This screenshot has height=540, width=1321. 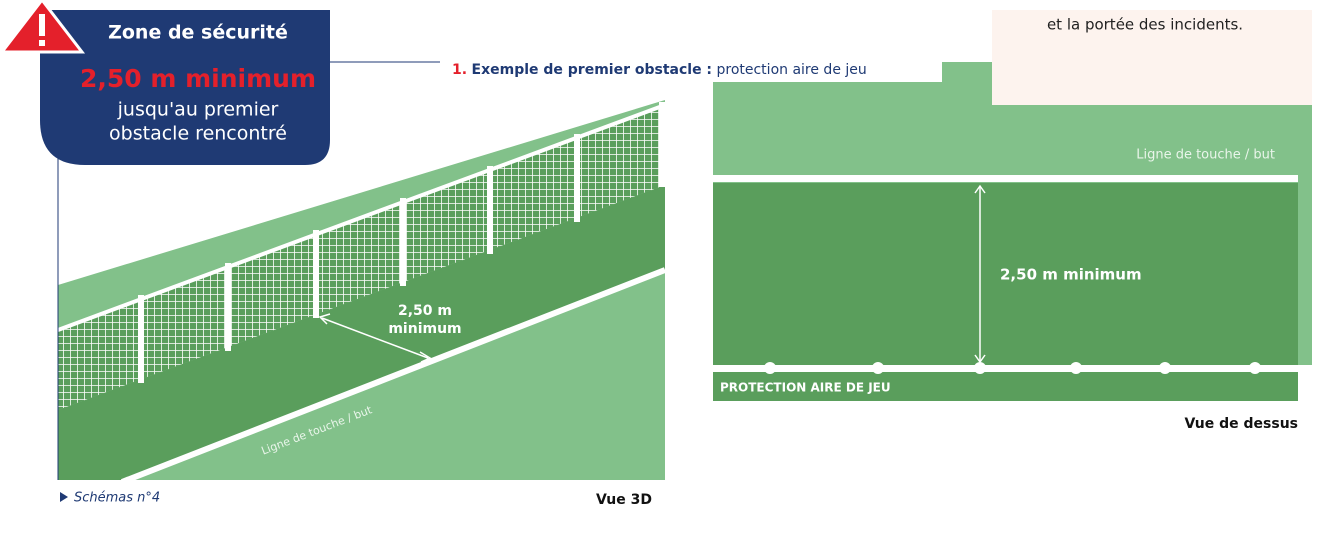 I want to click on view-label: Vue 3D, so click(x=624, y=500).